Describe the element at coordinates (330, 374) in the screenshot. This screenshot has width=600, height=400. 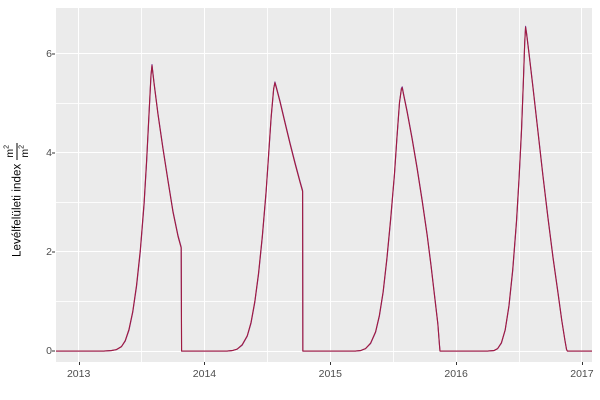
I see `x-tick-label: 2015` at that location.